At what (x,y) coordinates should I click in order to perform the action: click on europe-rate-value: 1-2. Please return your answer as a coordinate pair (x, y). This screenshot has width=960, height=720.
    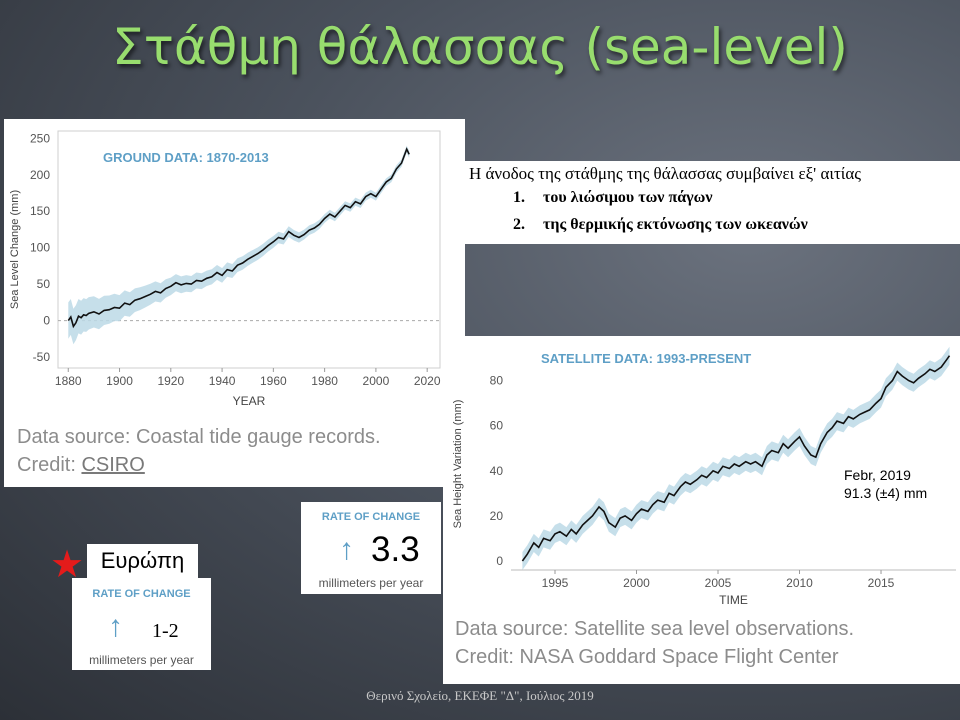
    Looking at the image, I should click on (165, 631).